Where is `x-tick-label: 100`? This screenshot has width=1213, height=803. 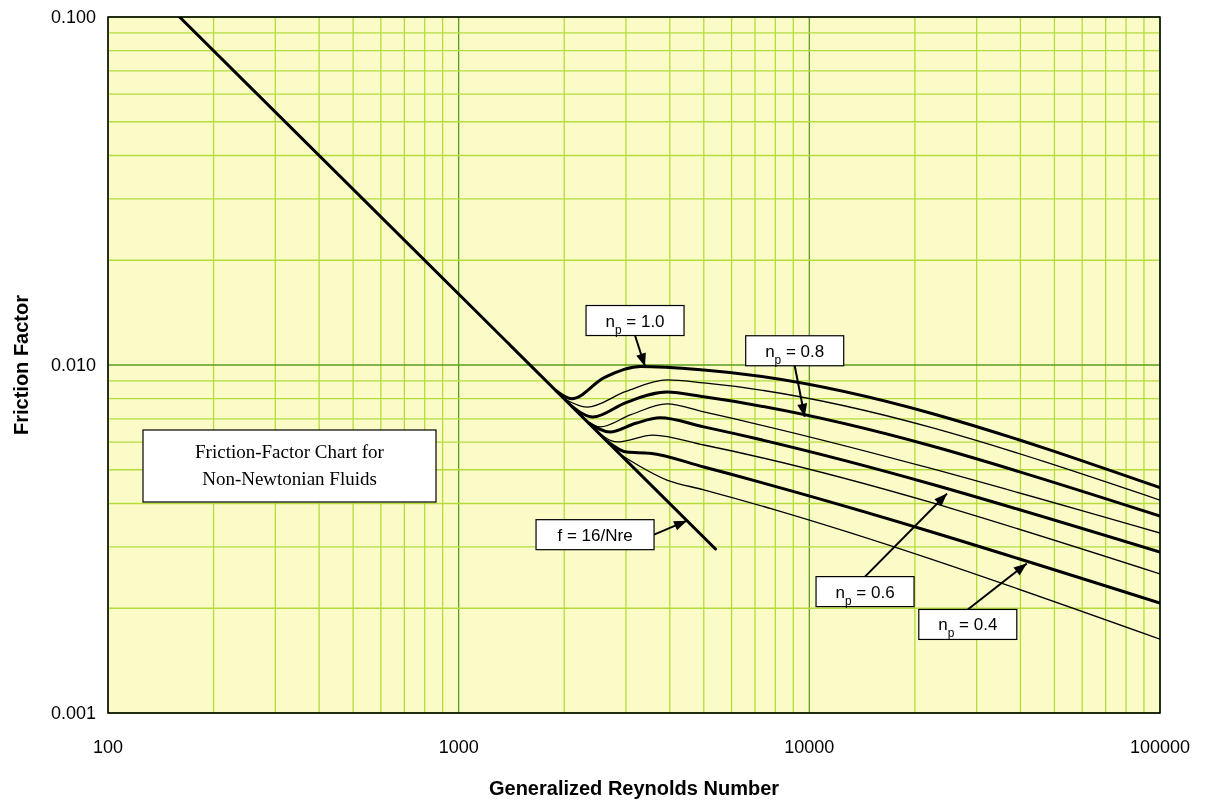 x-tick-label: 100 is located at coordinates (108, 747).